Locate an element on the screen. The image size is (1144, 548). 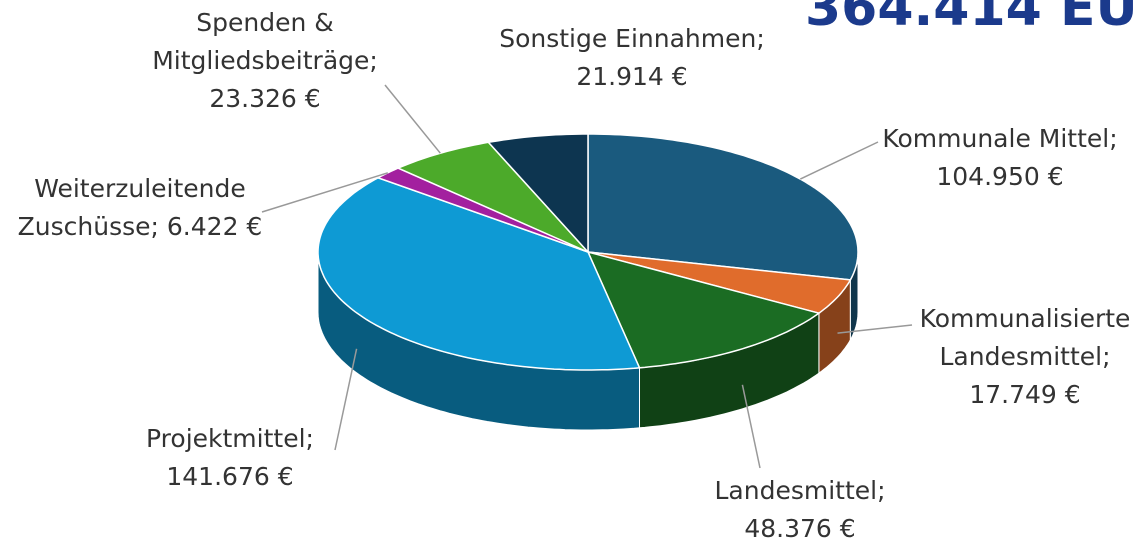
category-label: Projektmittel; is located at coordinates (230, 438).